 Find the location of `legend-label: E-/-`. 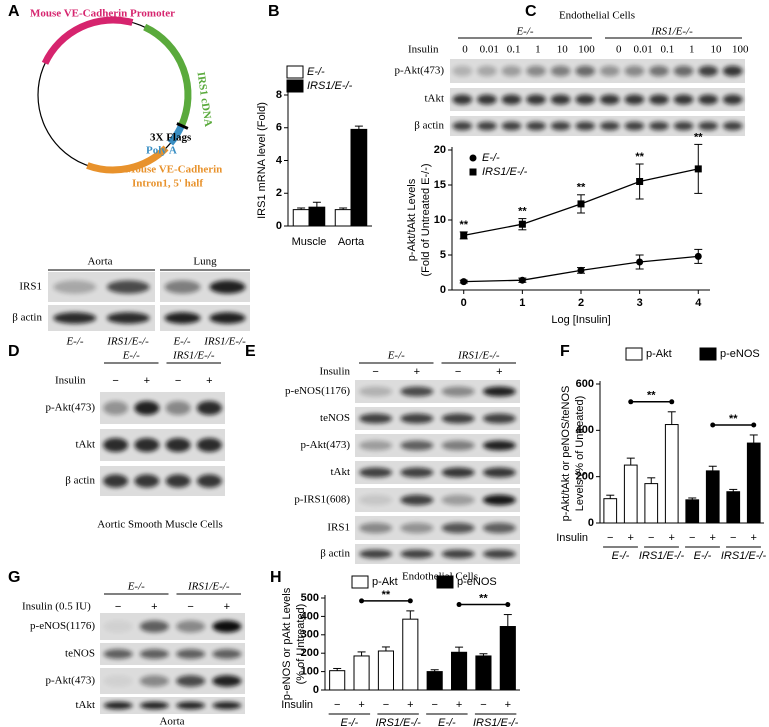

legend-label: E-/- is located at coordinates (491, 158).